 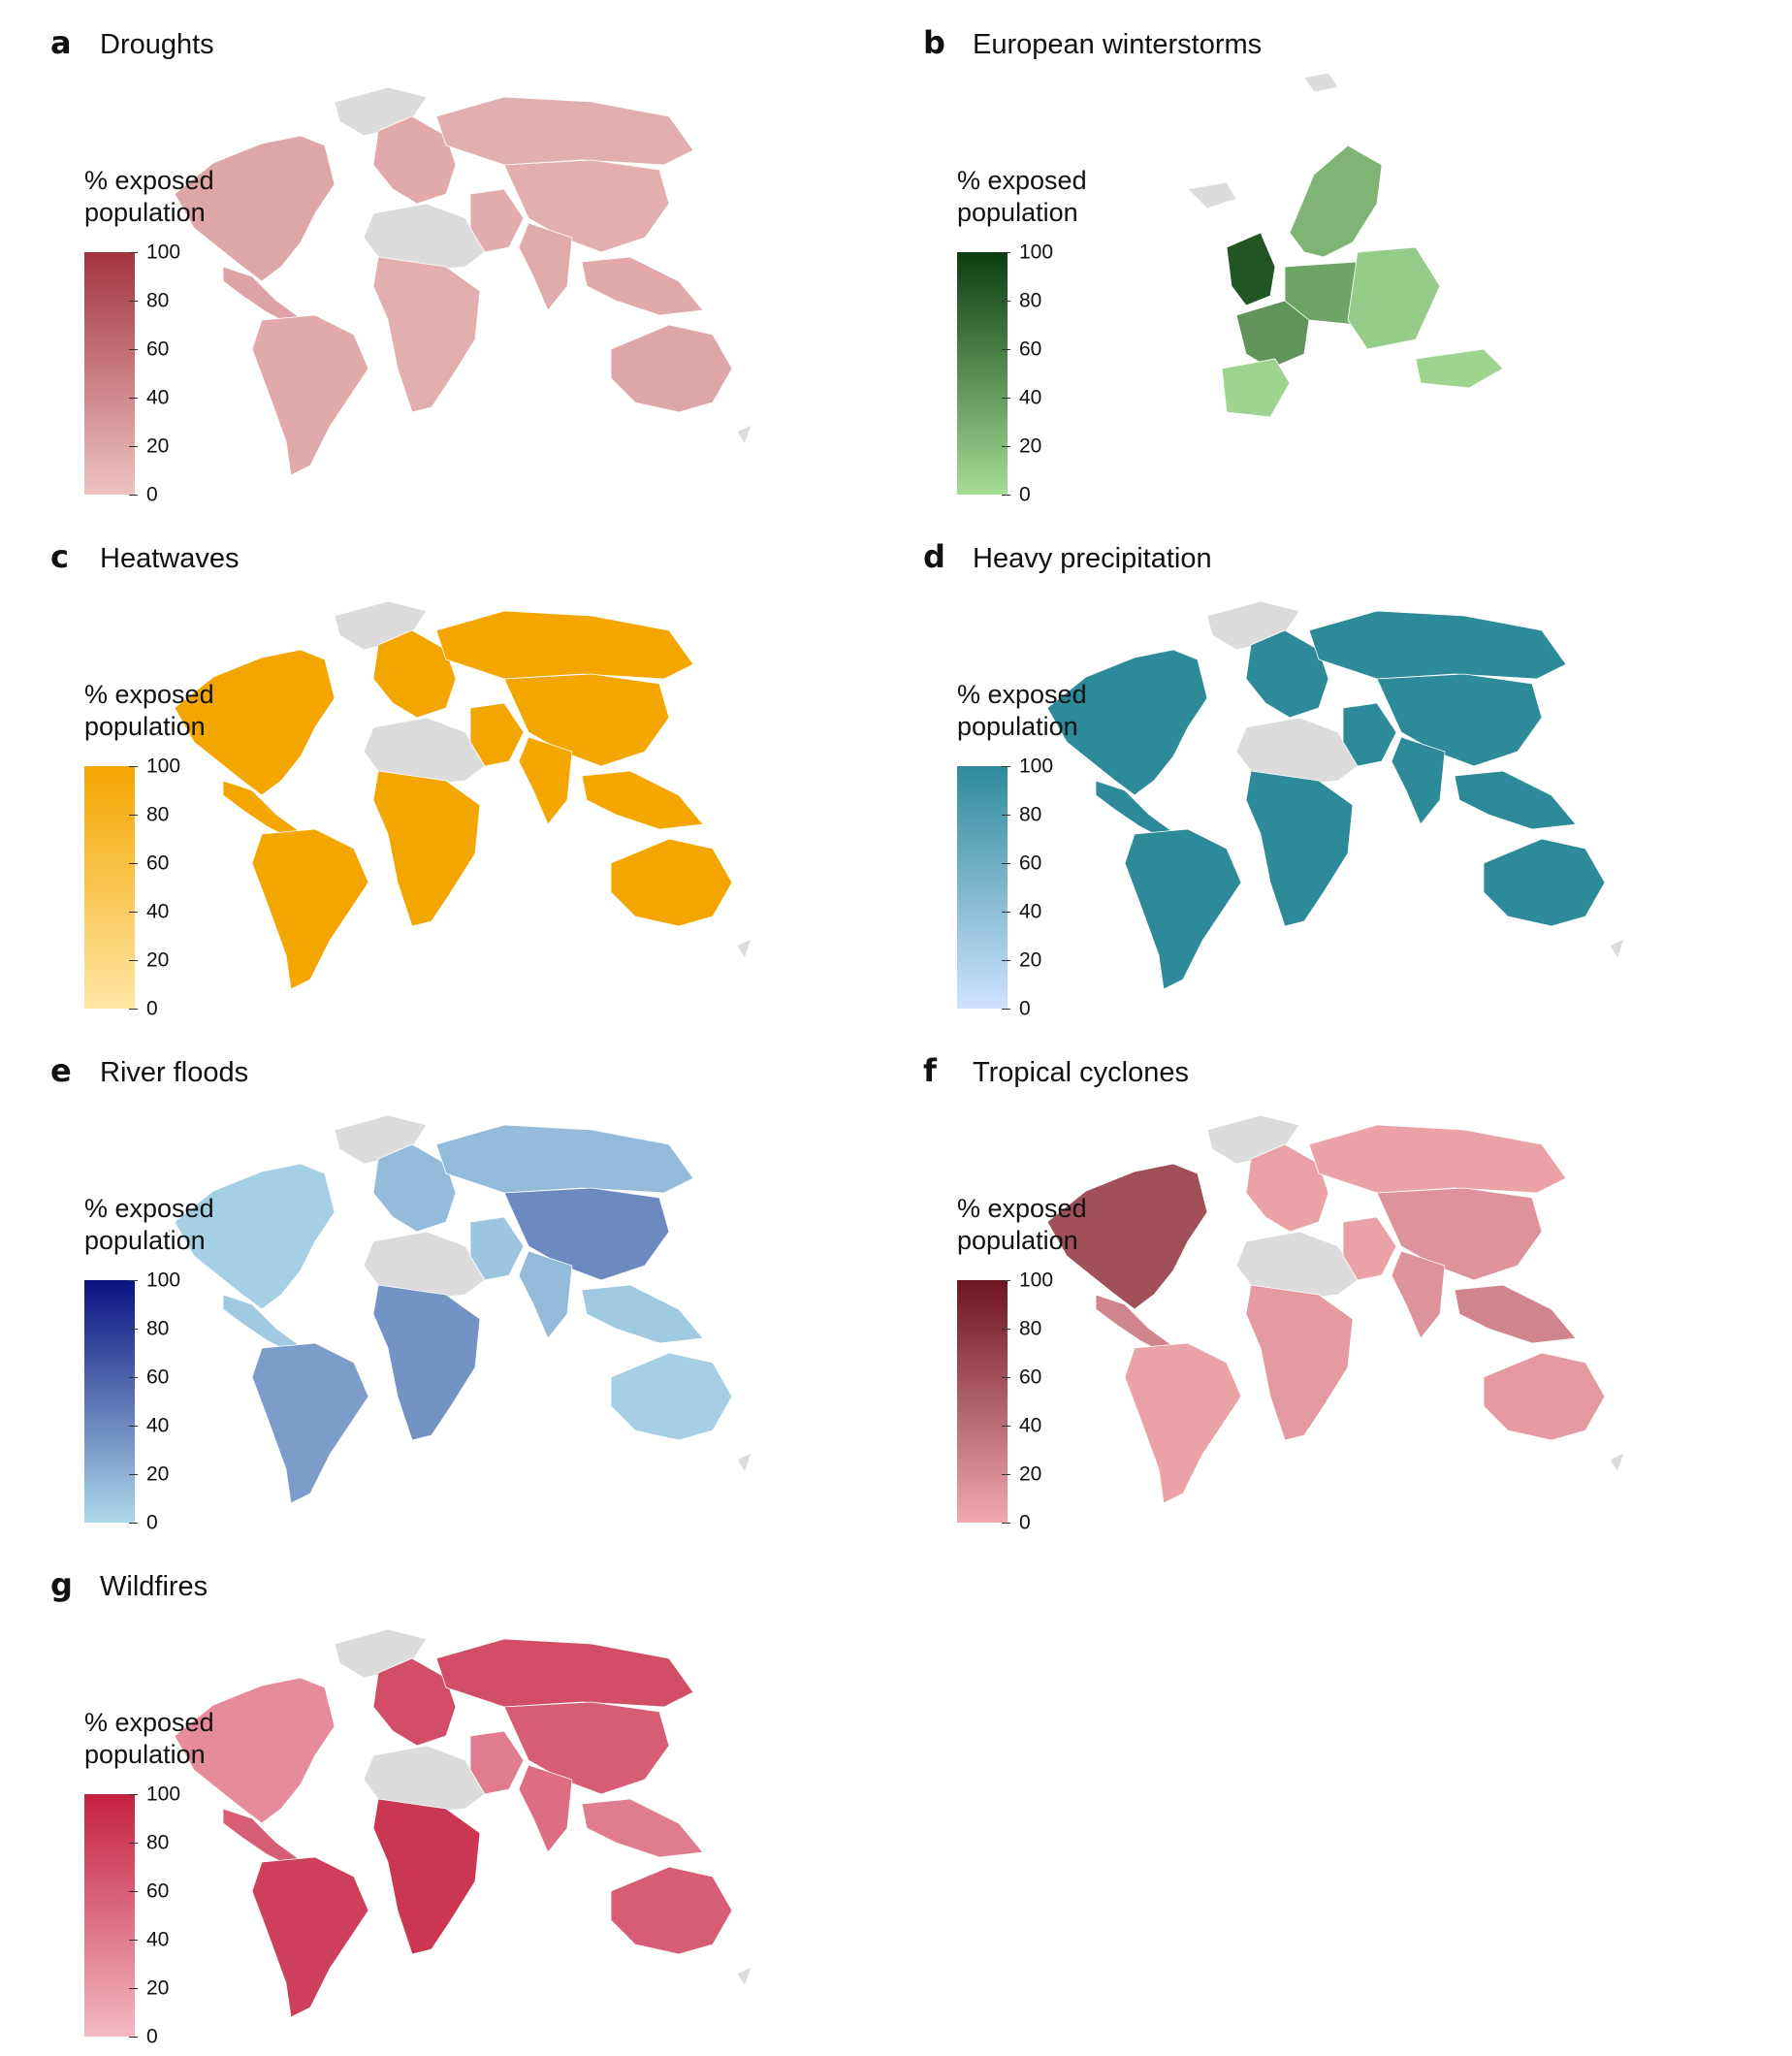 What do you see at coordinates (930, 1070) in the screenshot?
I see `panel-letter: f` at bounding box center [930, 1070].